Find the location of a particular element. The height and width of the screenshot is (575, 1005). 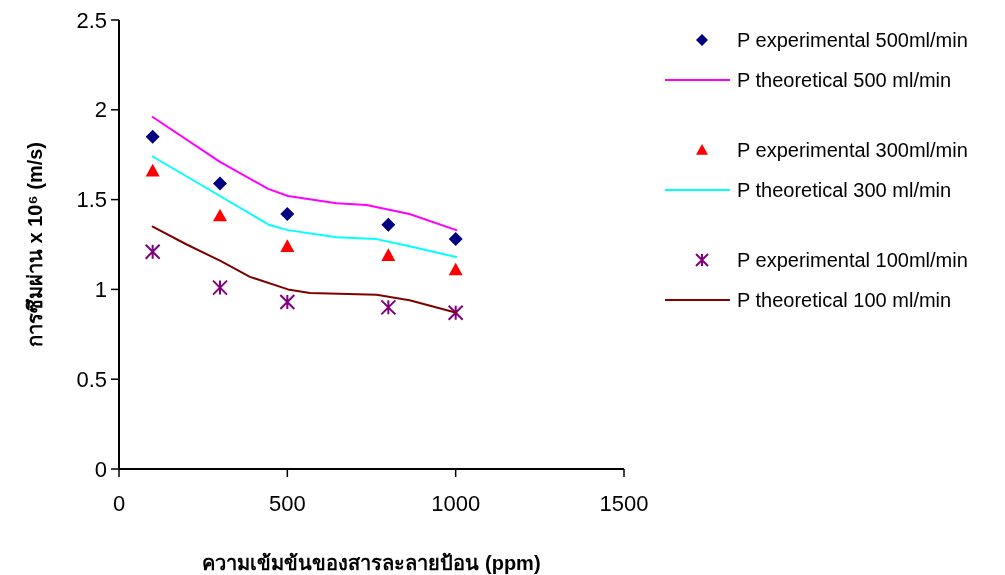

legend-label: P theoretical 300 ml/min is located at coordinates (844, 190).